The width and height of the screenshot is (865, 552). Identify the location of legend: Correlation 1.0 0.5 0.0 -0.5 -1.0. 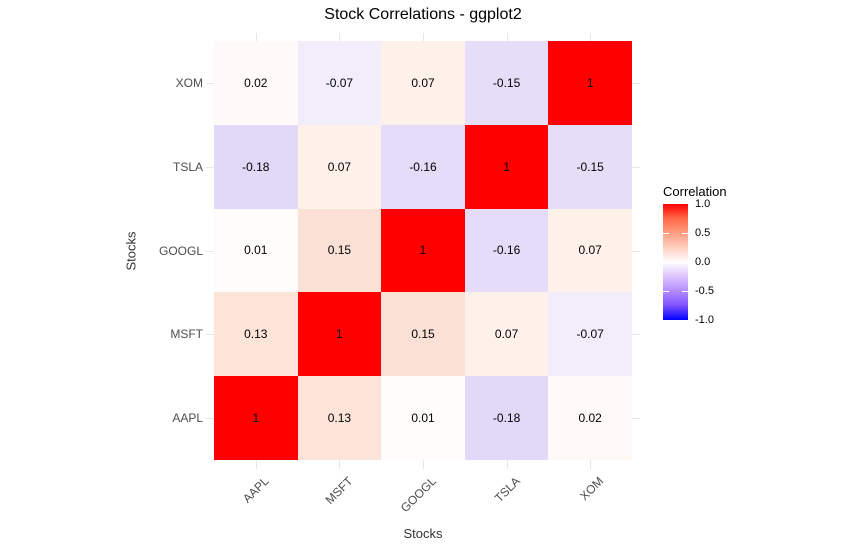
(695, 255).